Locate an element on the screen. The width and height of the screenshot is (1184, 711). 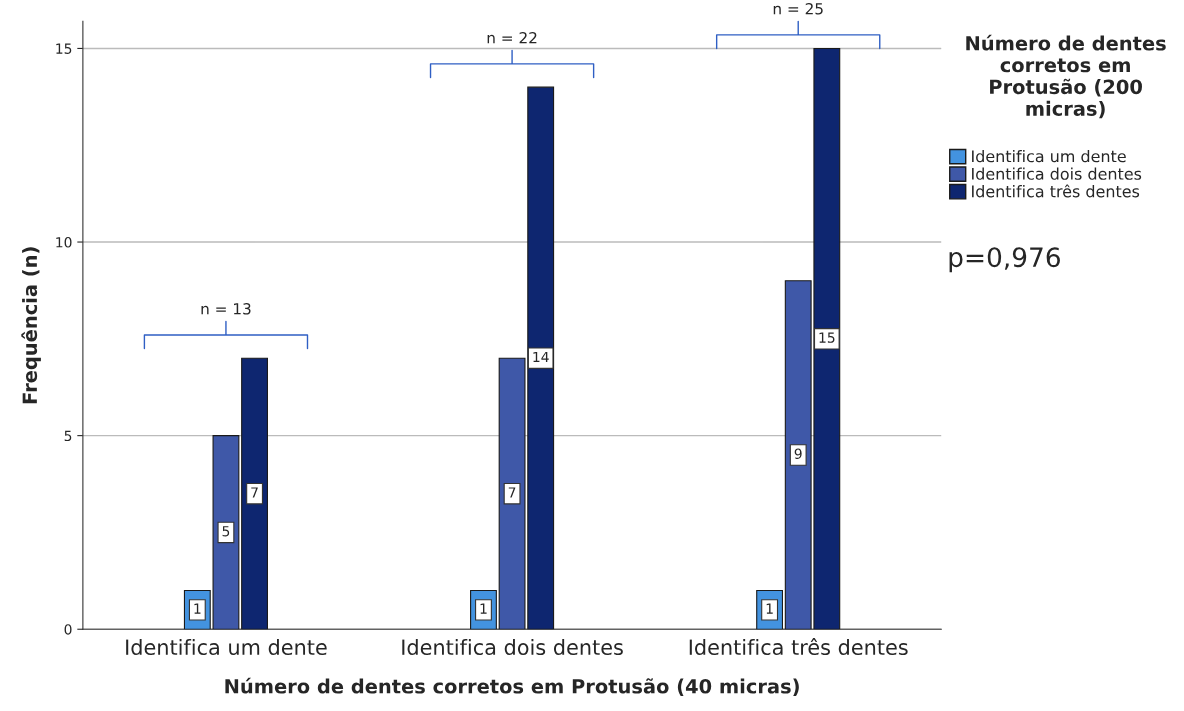
legend-title: Número de dentes corretos em Protusão (200 micras) is located at coordinates (1066, 76).